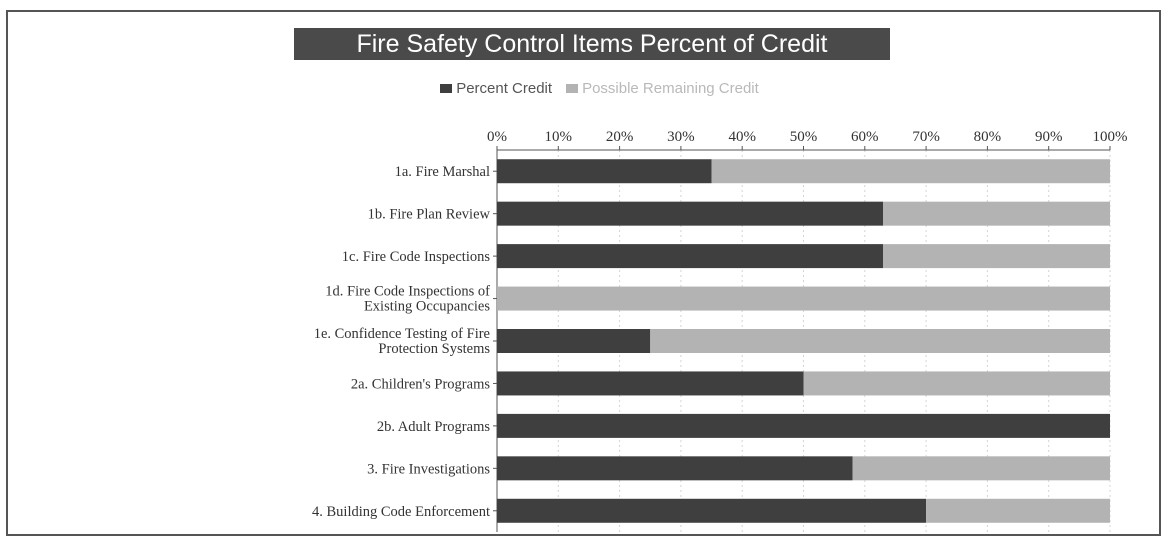 The height and width of the screenshot is (540, 1167). Describe the element at coordinates (742, 137) in the screenshot. I see `x-tick-label: 40%` at that location.